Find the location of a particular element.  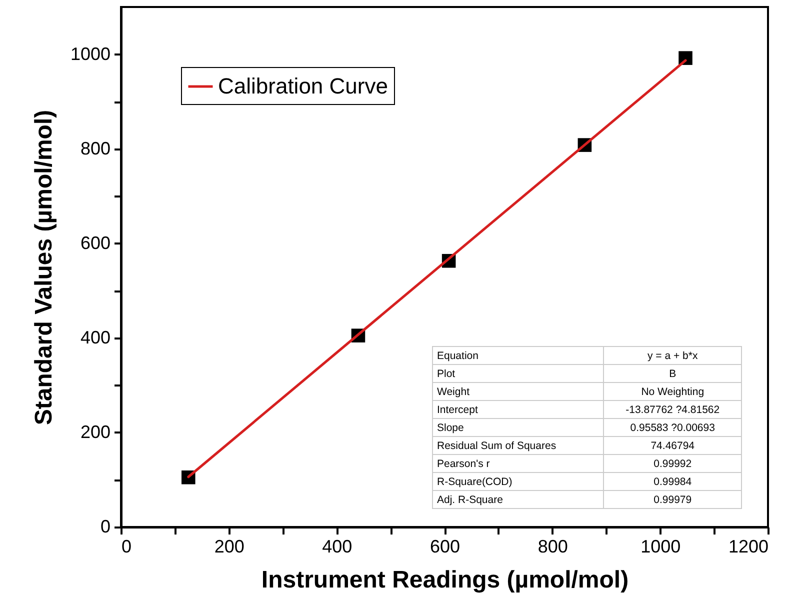

annotation: Plot is located at coordinates (518, 373).